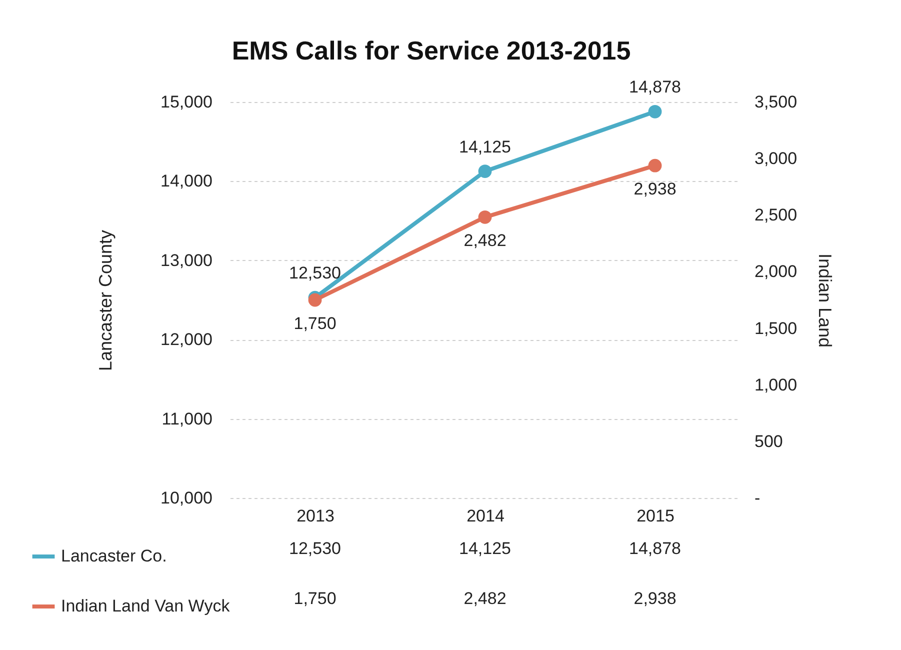 The height and width of the screenshot is (650, 901). What do you see at coordinates (485, 240) in the screenshot?
I see `text: 2,482` at bounding box center [485, 240].